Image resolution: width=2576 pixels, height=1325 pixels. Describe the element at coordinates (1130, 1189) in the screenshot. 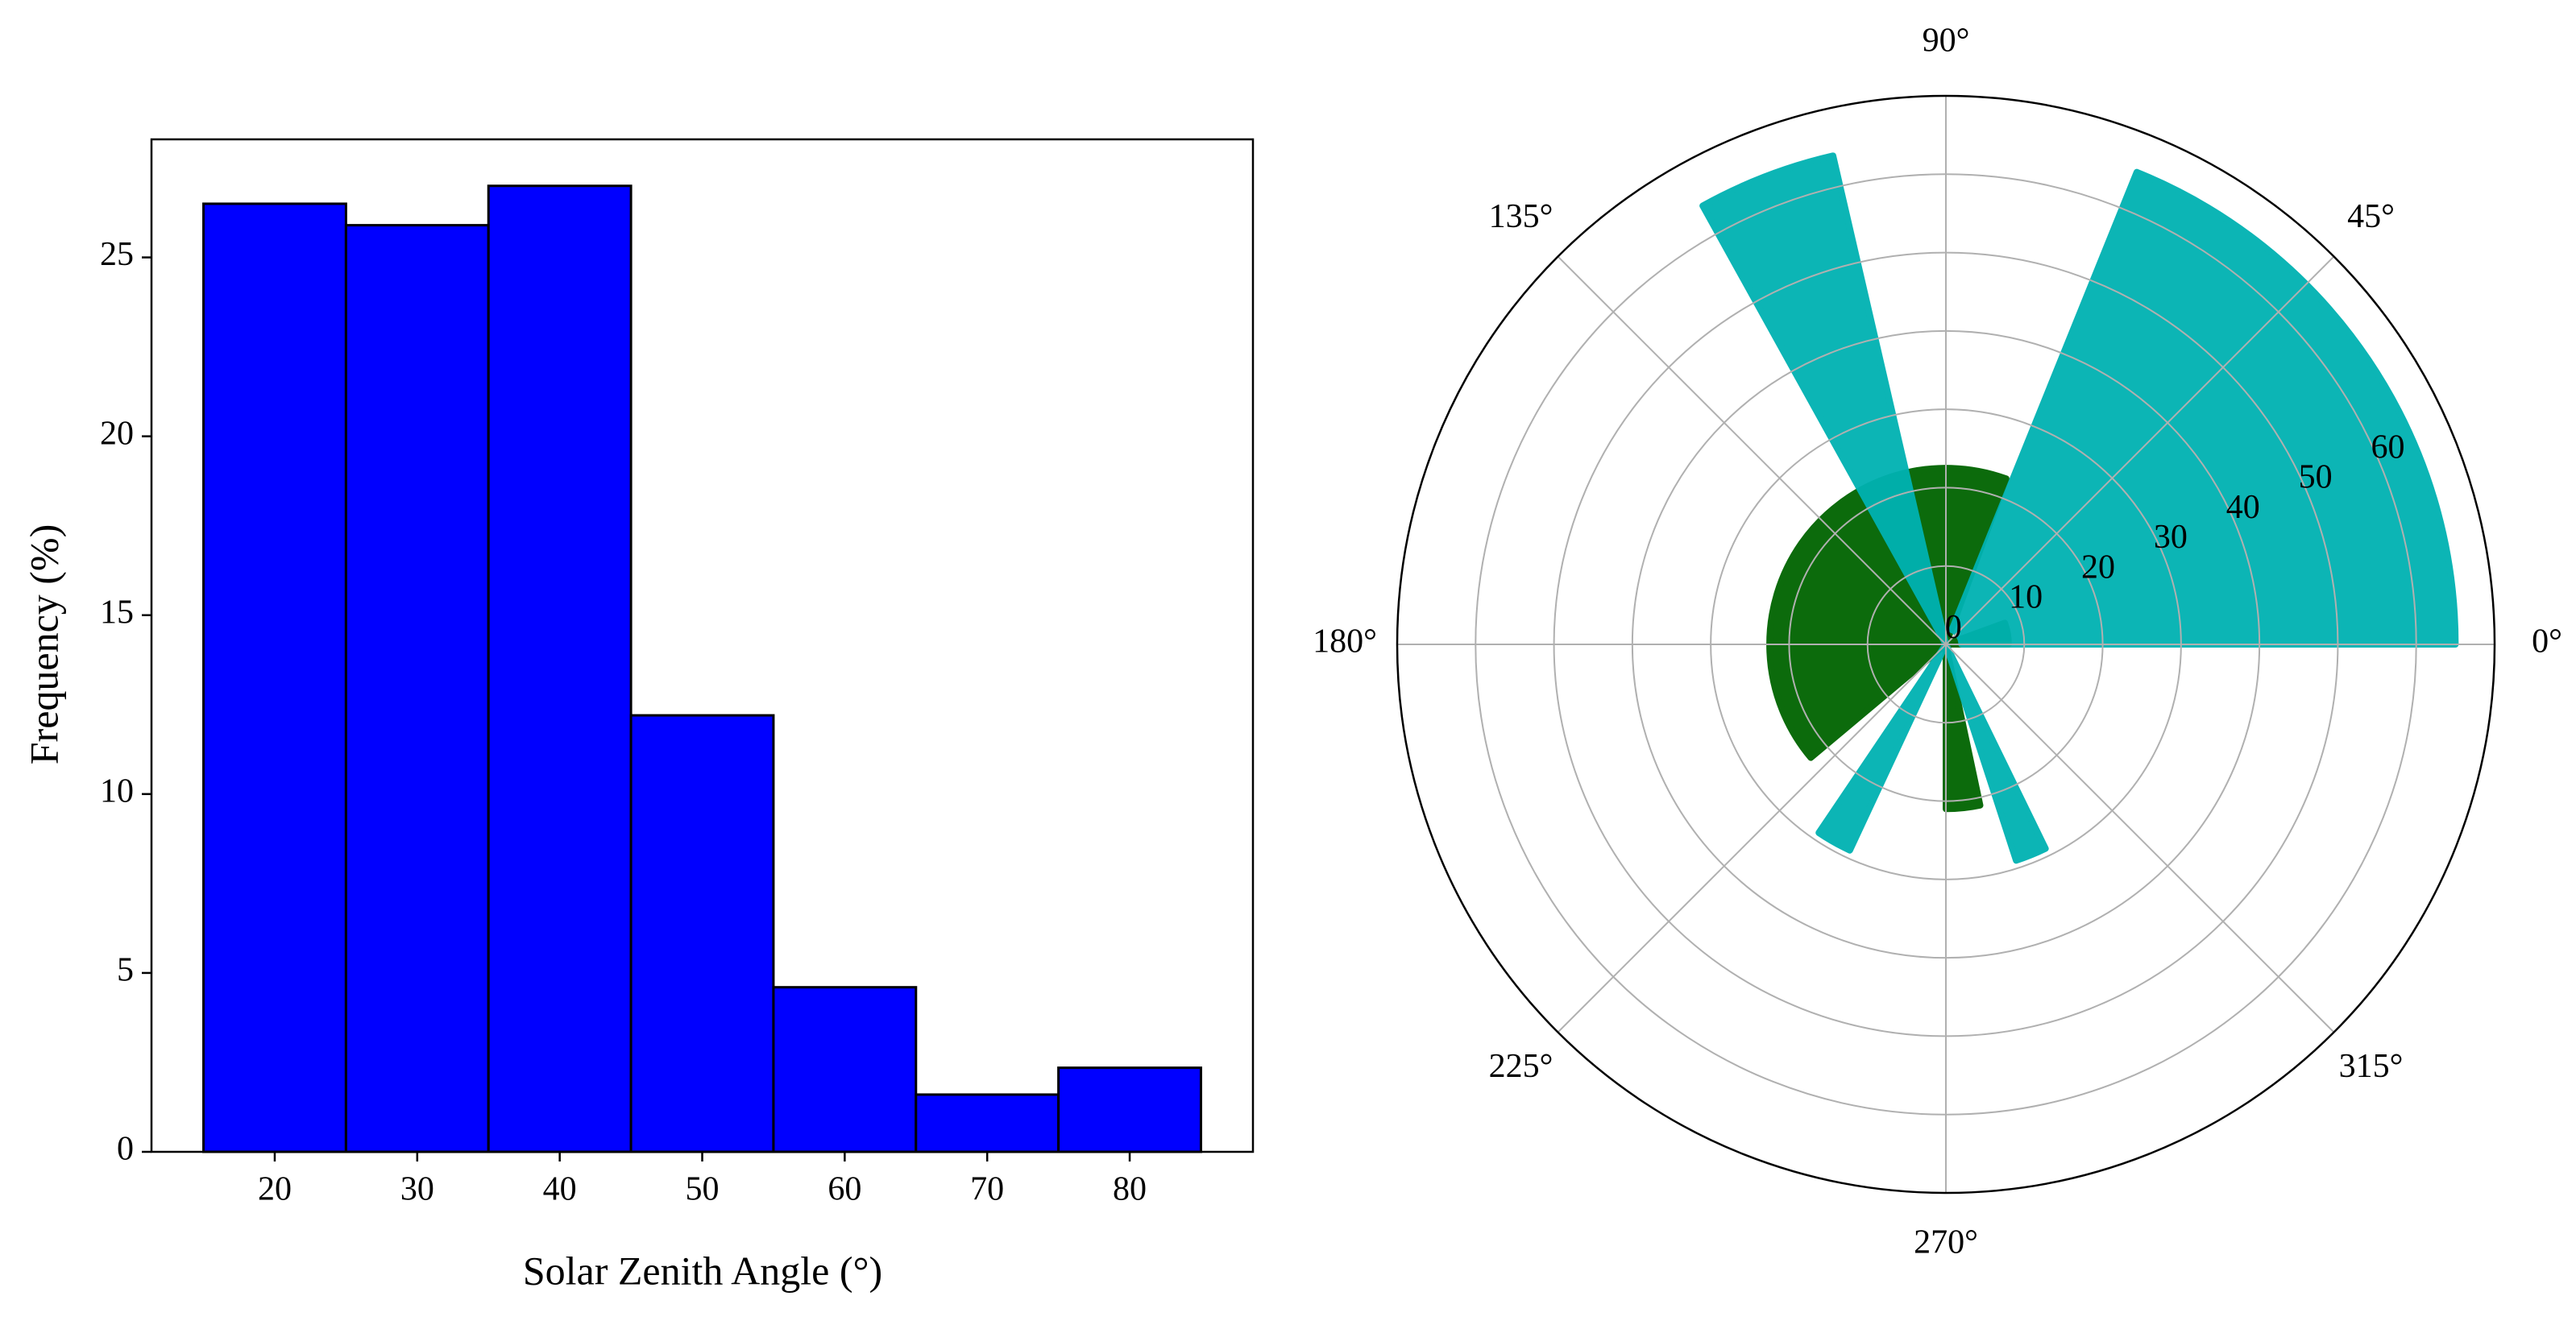

I see `x-tick-label: 80` at that location.